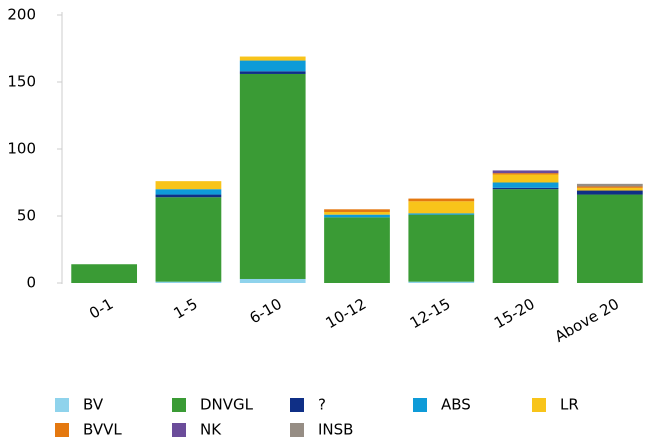  Describe the element at coordinates (101, 309) in the screenshot. I see `x-tick-label: 0-1` at that location.